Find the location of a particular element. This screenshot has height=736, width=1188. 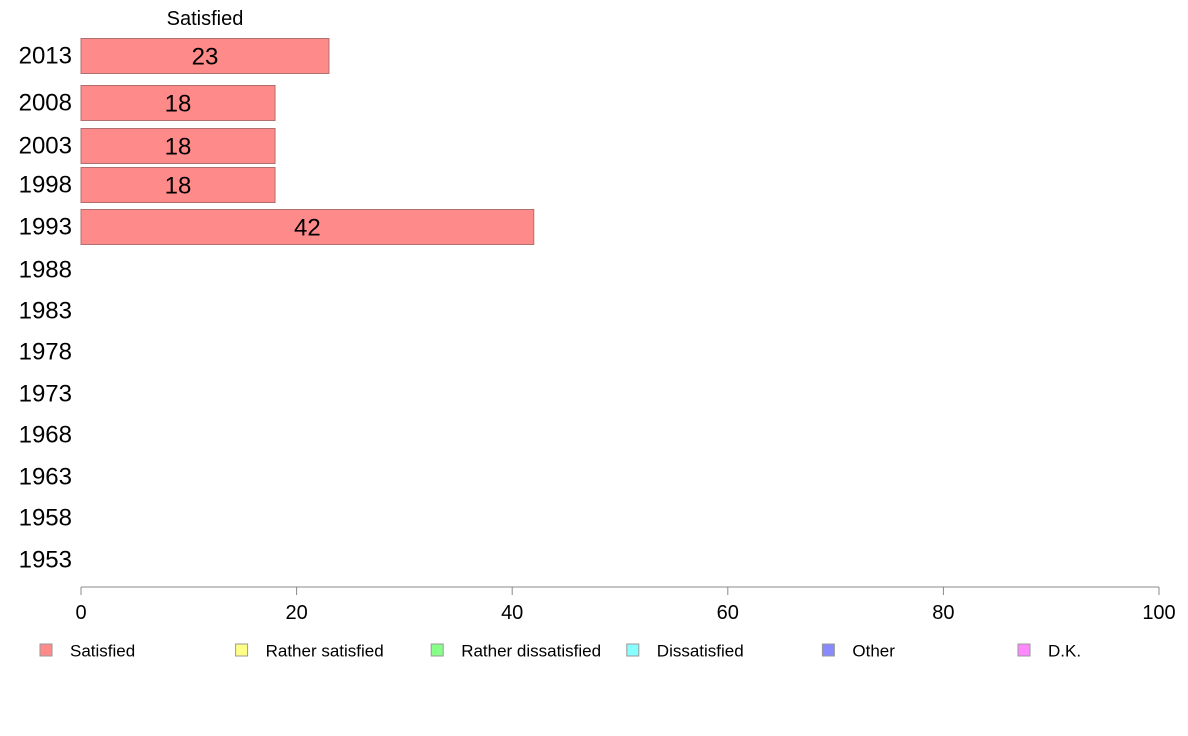

x-axis: 0 20 40 60 80 100 is located at coordinates (625, 605).